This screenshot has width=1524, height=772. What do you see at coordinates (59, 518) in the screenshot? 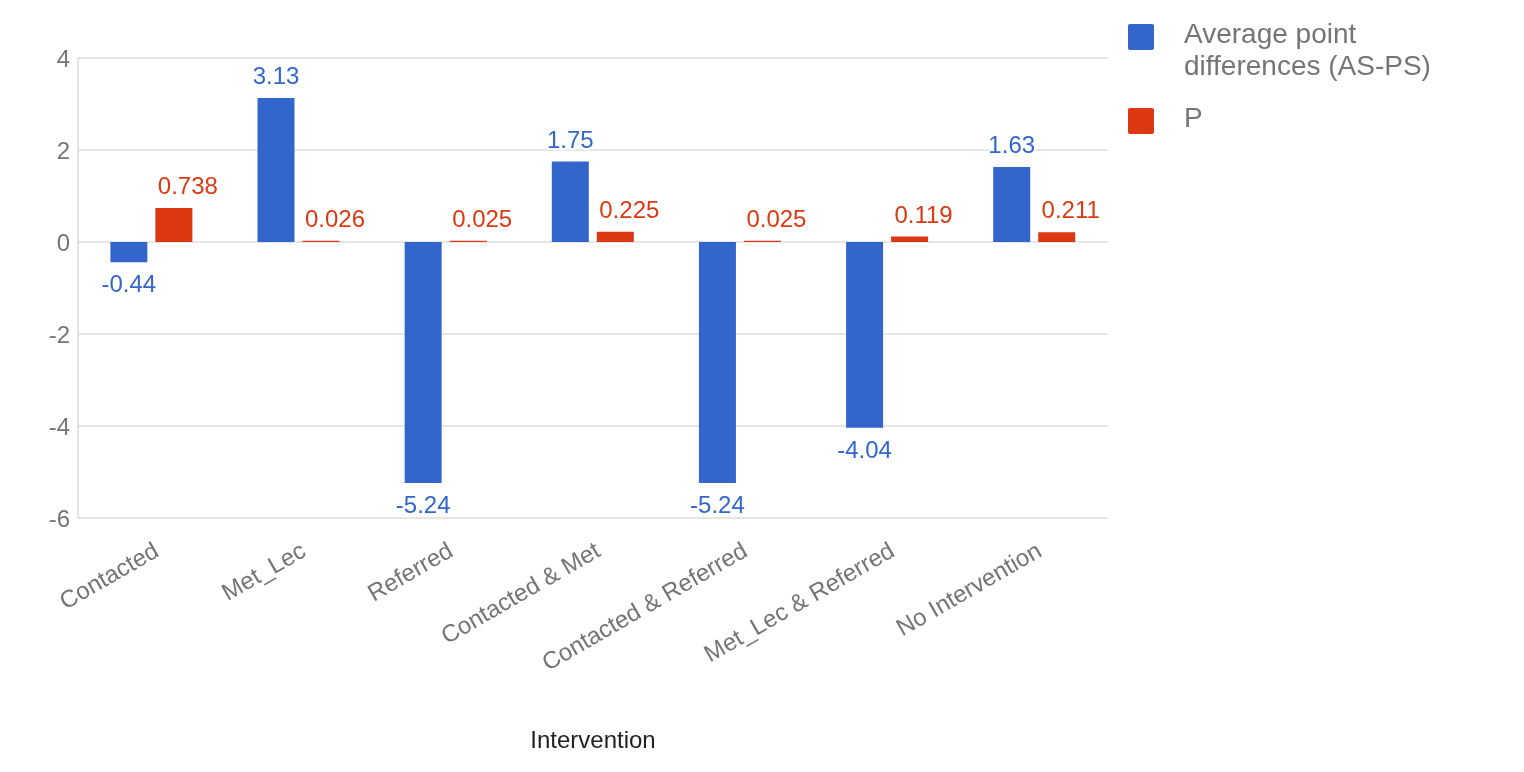
I see `y-tick-label: -6` at bounding box center [59, 518].